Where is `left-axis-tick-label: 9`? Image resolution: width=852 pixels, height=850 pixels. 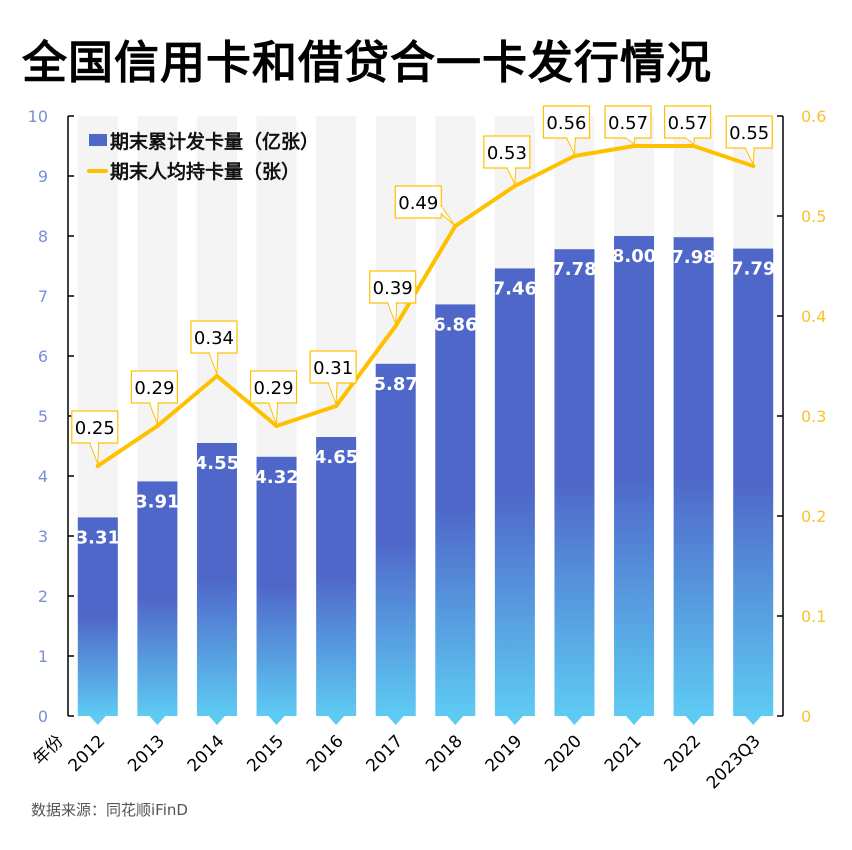 left-axis-tick-label: 9 is located at coordinates (43, 176).